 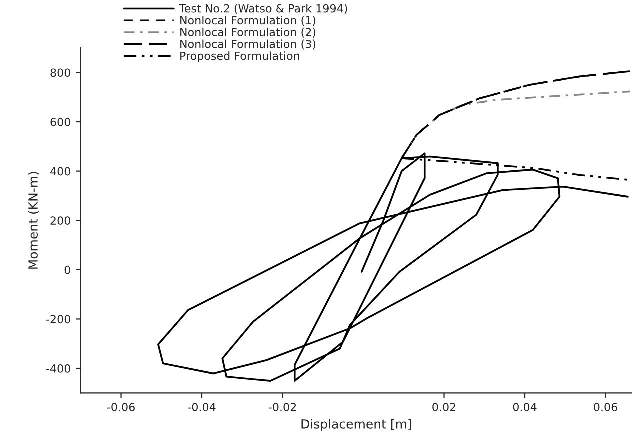 What do you see at coordinates (58, 368) in the screenshot?
I see `y-tick-label: -400` at bounding box center [58, 368].